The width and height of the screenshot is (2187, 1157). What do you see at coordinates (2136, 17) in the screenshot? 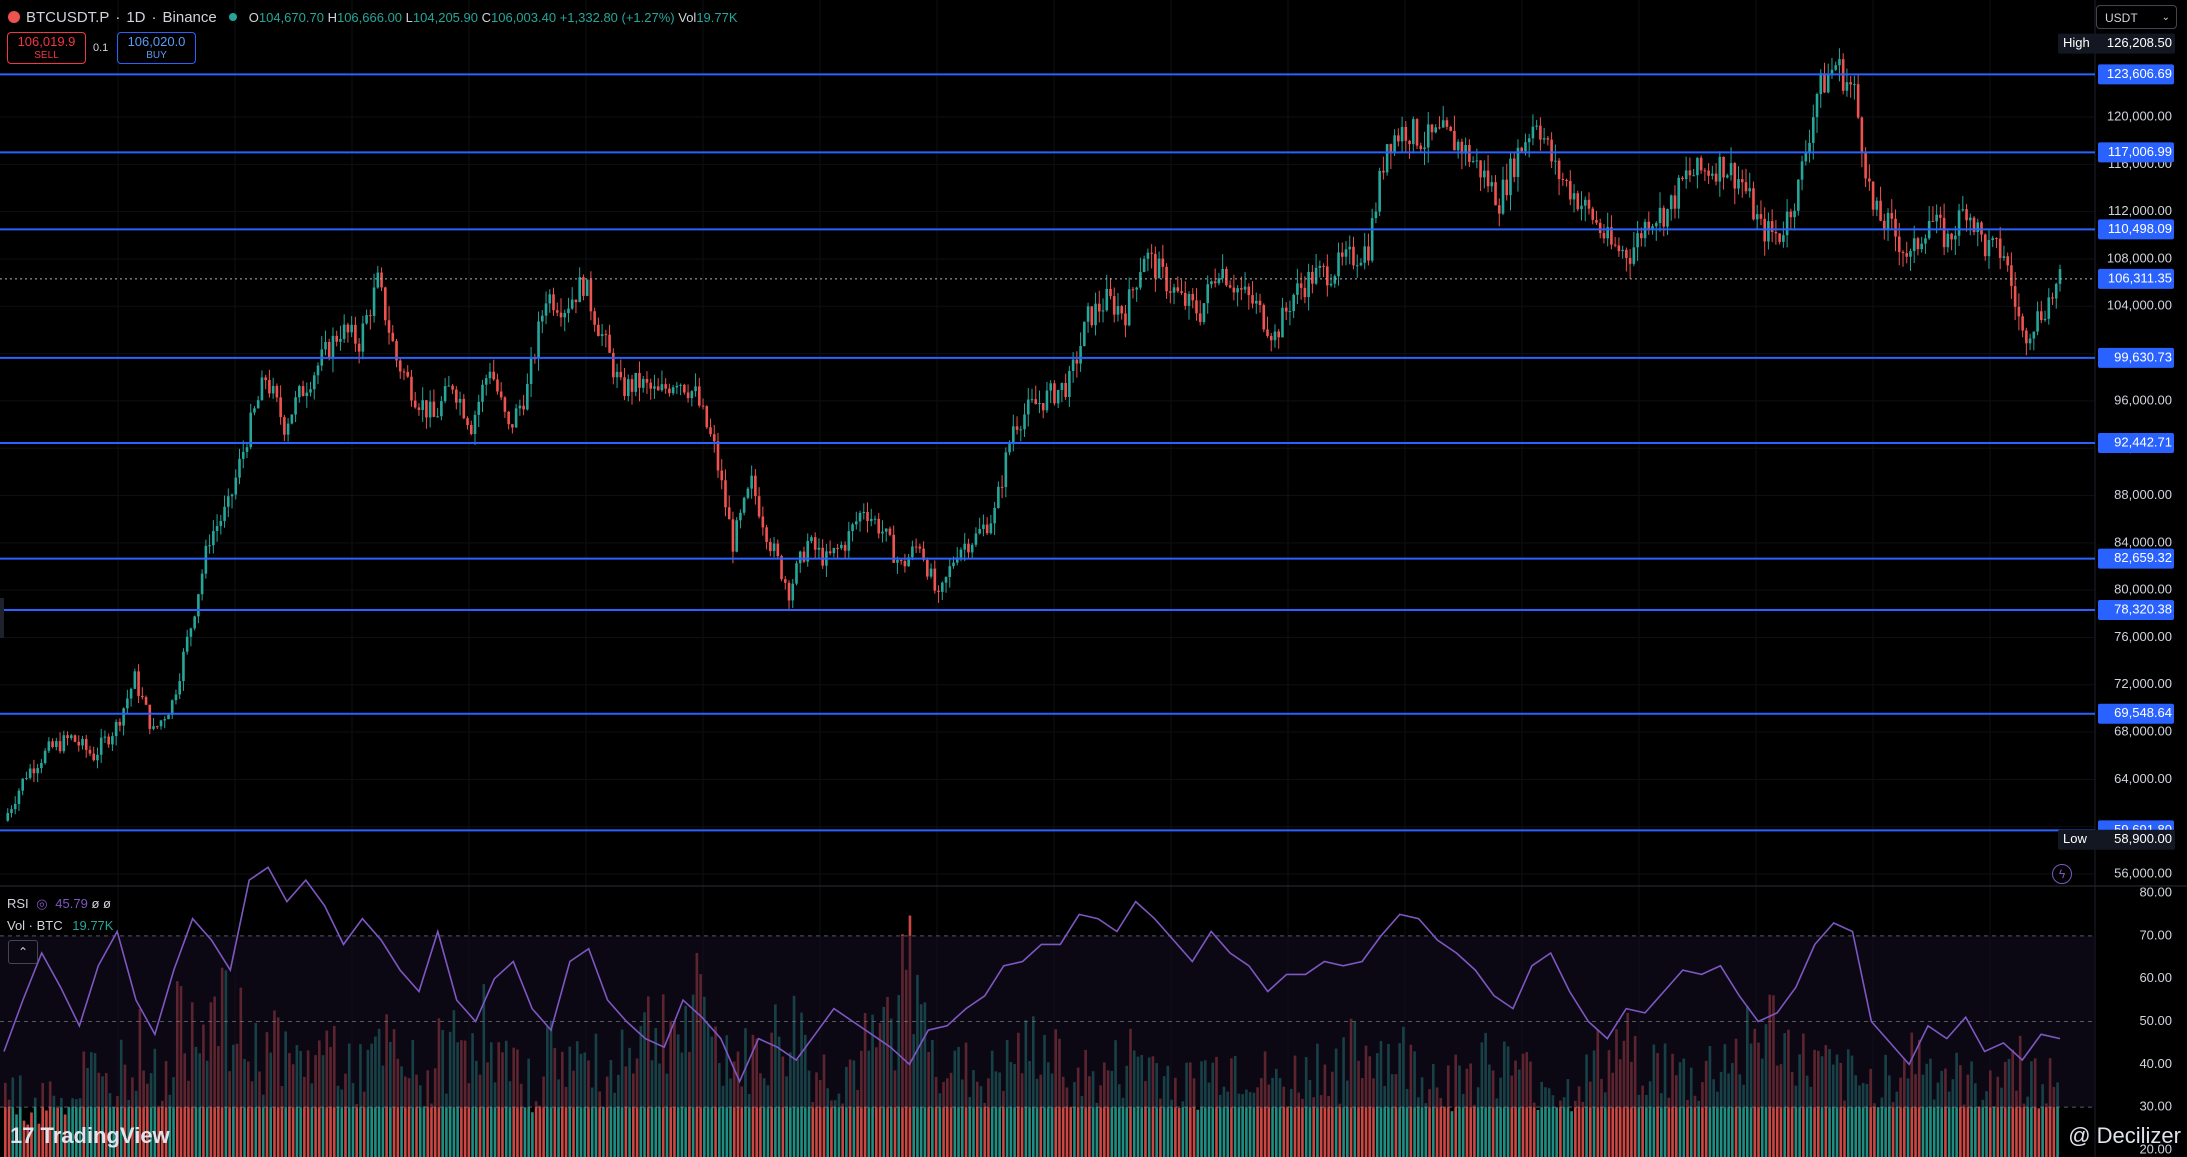
I see `currency-select: USDT ⌄` at bounding box center [2136, 17].